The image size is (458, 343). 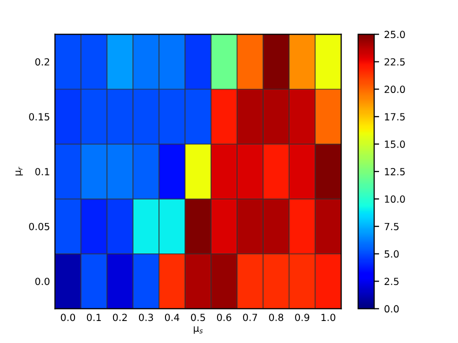 I want to click on x-tick-label: 0.7, so click(x=250, y=318).